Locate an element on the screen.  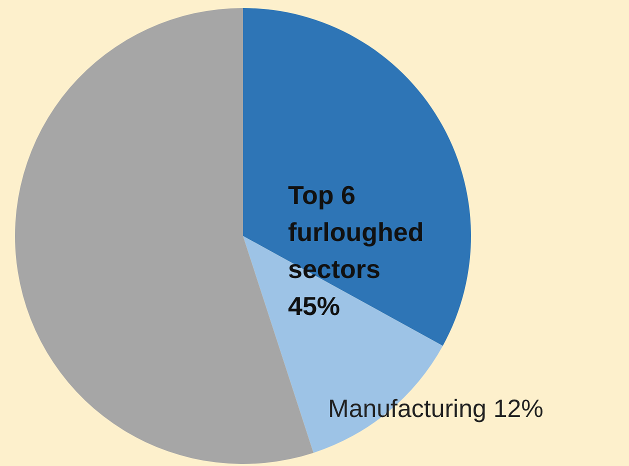
slice-label: Manufacturing 12% is located at coordinates (436, 409).